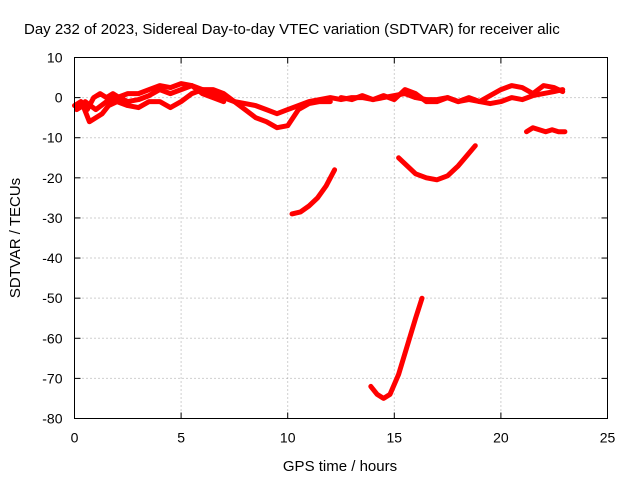 The width and height of the screenshot is (640, 480). Describe the element at coordinates (52, 258) in the screenshot. I see `y-tick-label: -40` at that location.